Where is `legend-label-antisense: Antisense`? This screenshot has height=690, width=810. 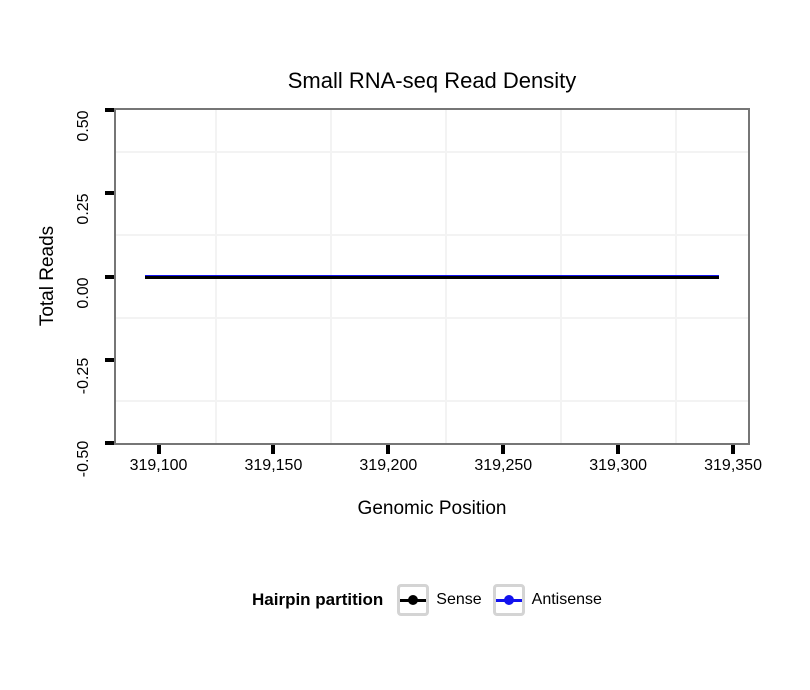 legend-label-antisense: Antisense is located at coordinates (566, 599).